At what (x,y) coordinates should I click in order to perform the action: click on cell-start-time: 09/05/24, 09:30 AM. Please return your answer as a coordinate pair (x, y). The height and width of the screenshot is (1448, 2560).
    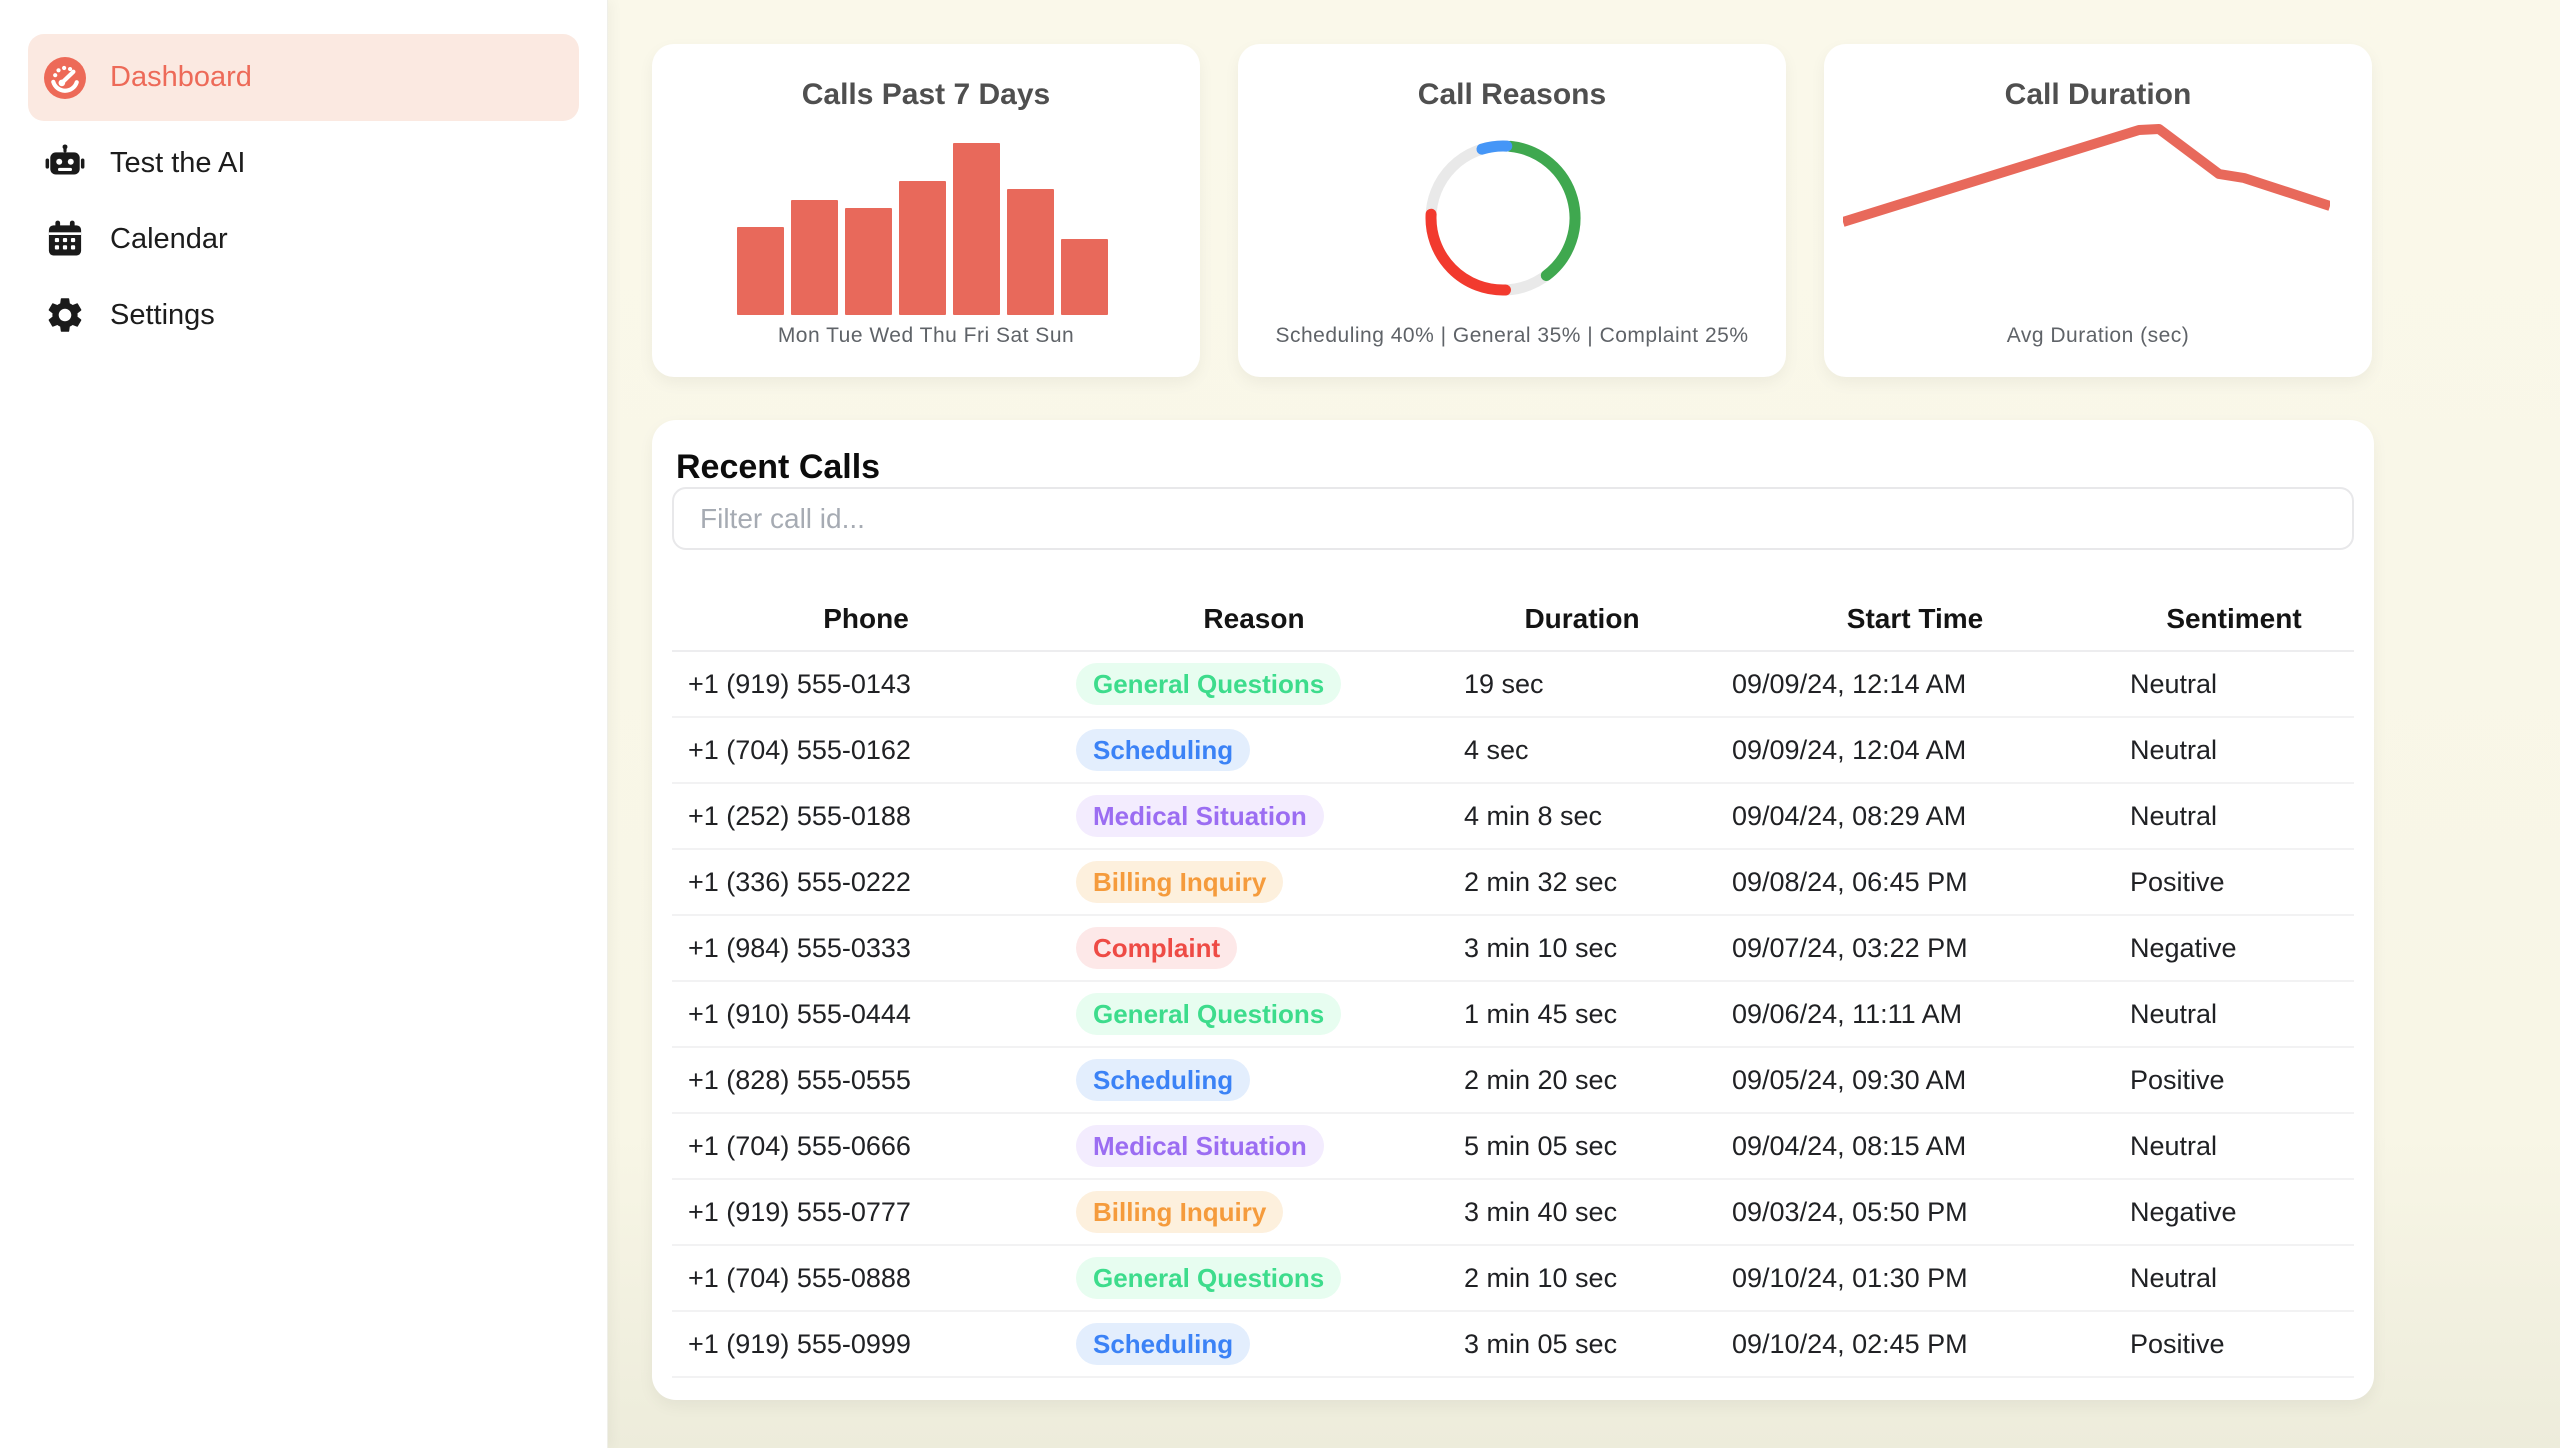
    Looking at the image, I should click on (1915, 1080).